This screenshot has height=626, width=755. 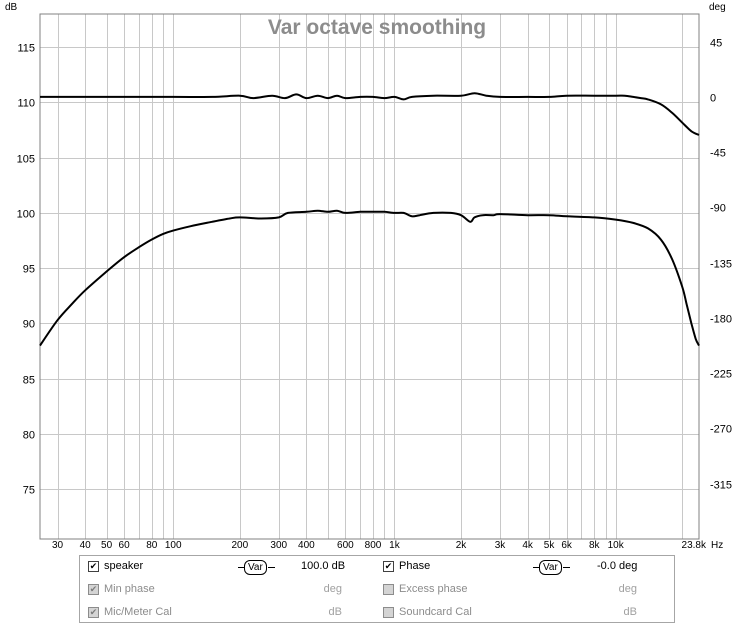 What do you see at coordinates (501, 545) in the screenshot?
I see `x-tick-label: 3k` at bounding box center [501, 545].